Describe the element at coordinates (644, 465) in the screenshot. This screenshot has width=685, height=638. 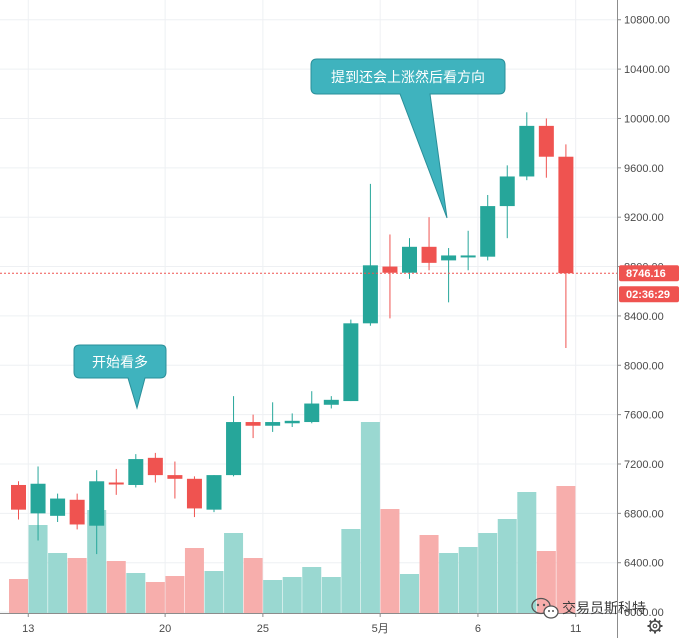
I see `price-tick-label: 7200.00` at that location.